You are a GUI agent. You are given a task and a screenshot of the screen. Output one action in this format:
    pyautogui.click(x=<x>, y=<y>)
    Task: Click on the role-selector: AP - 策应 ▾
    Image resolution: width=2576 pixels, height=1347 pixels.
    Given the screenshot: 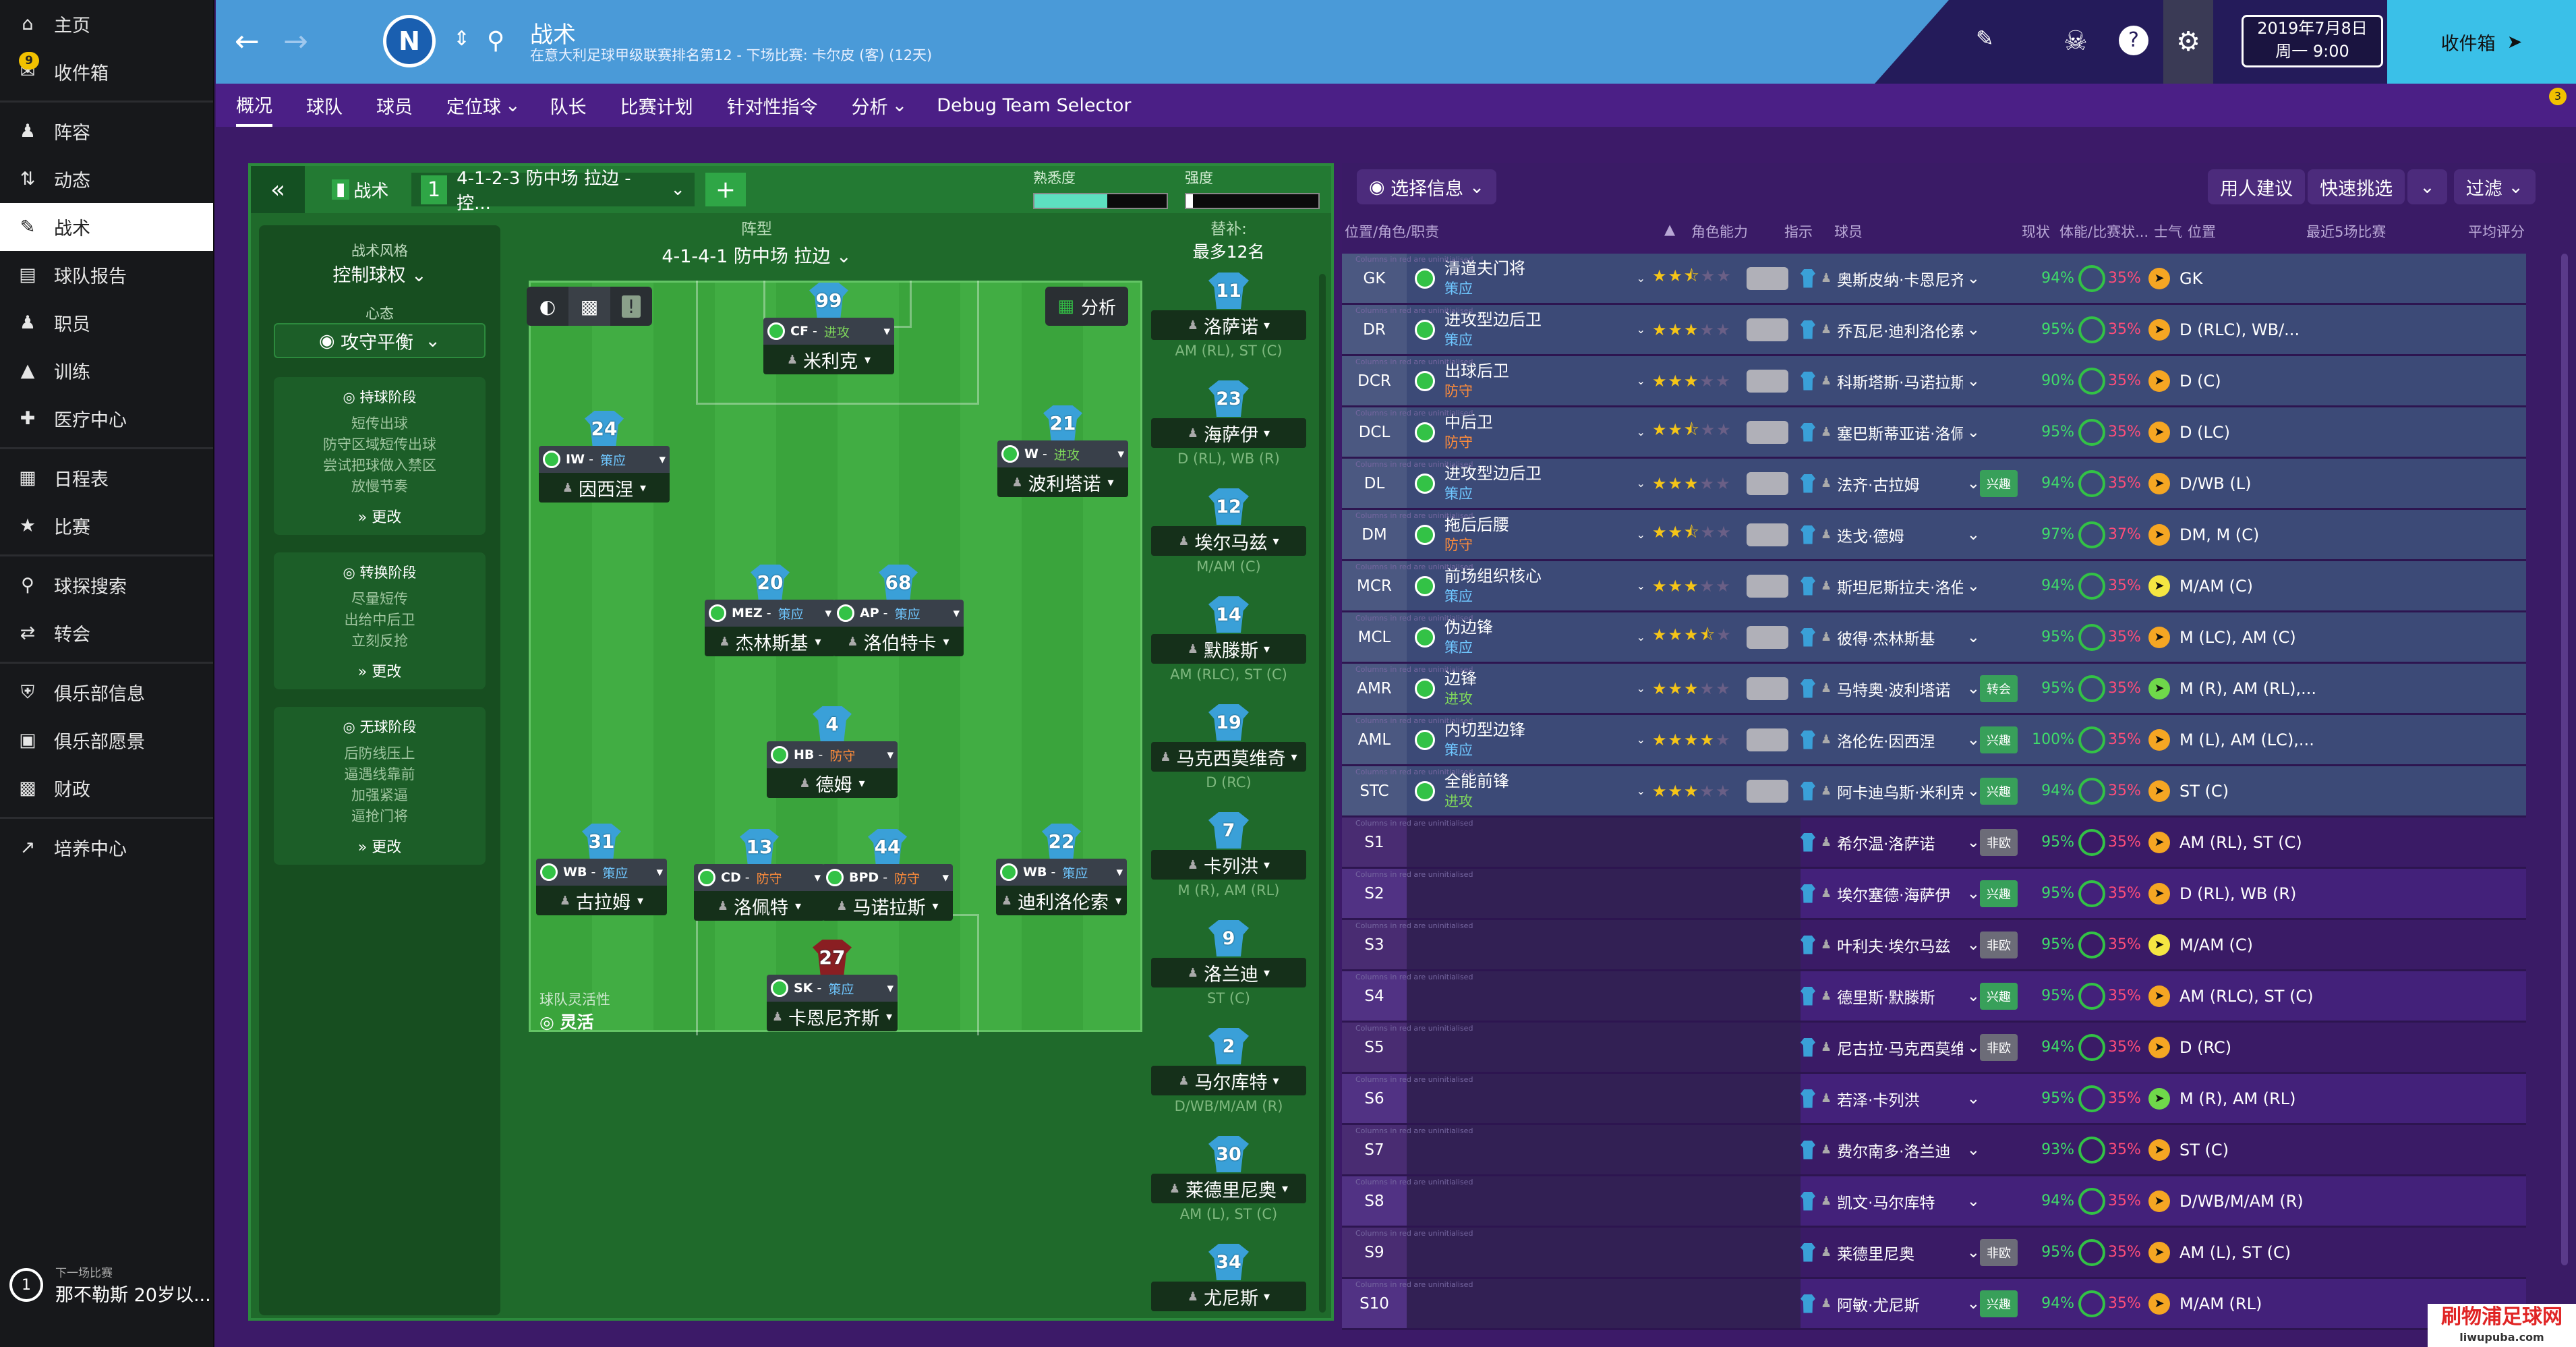 What is the action you would take?
    pyautogui.click(x=899, y=613)
    